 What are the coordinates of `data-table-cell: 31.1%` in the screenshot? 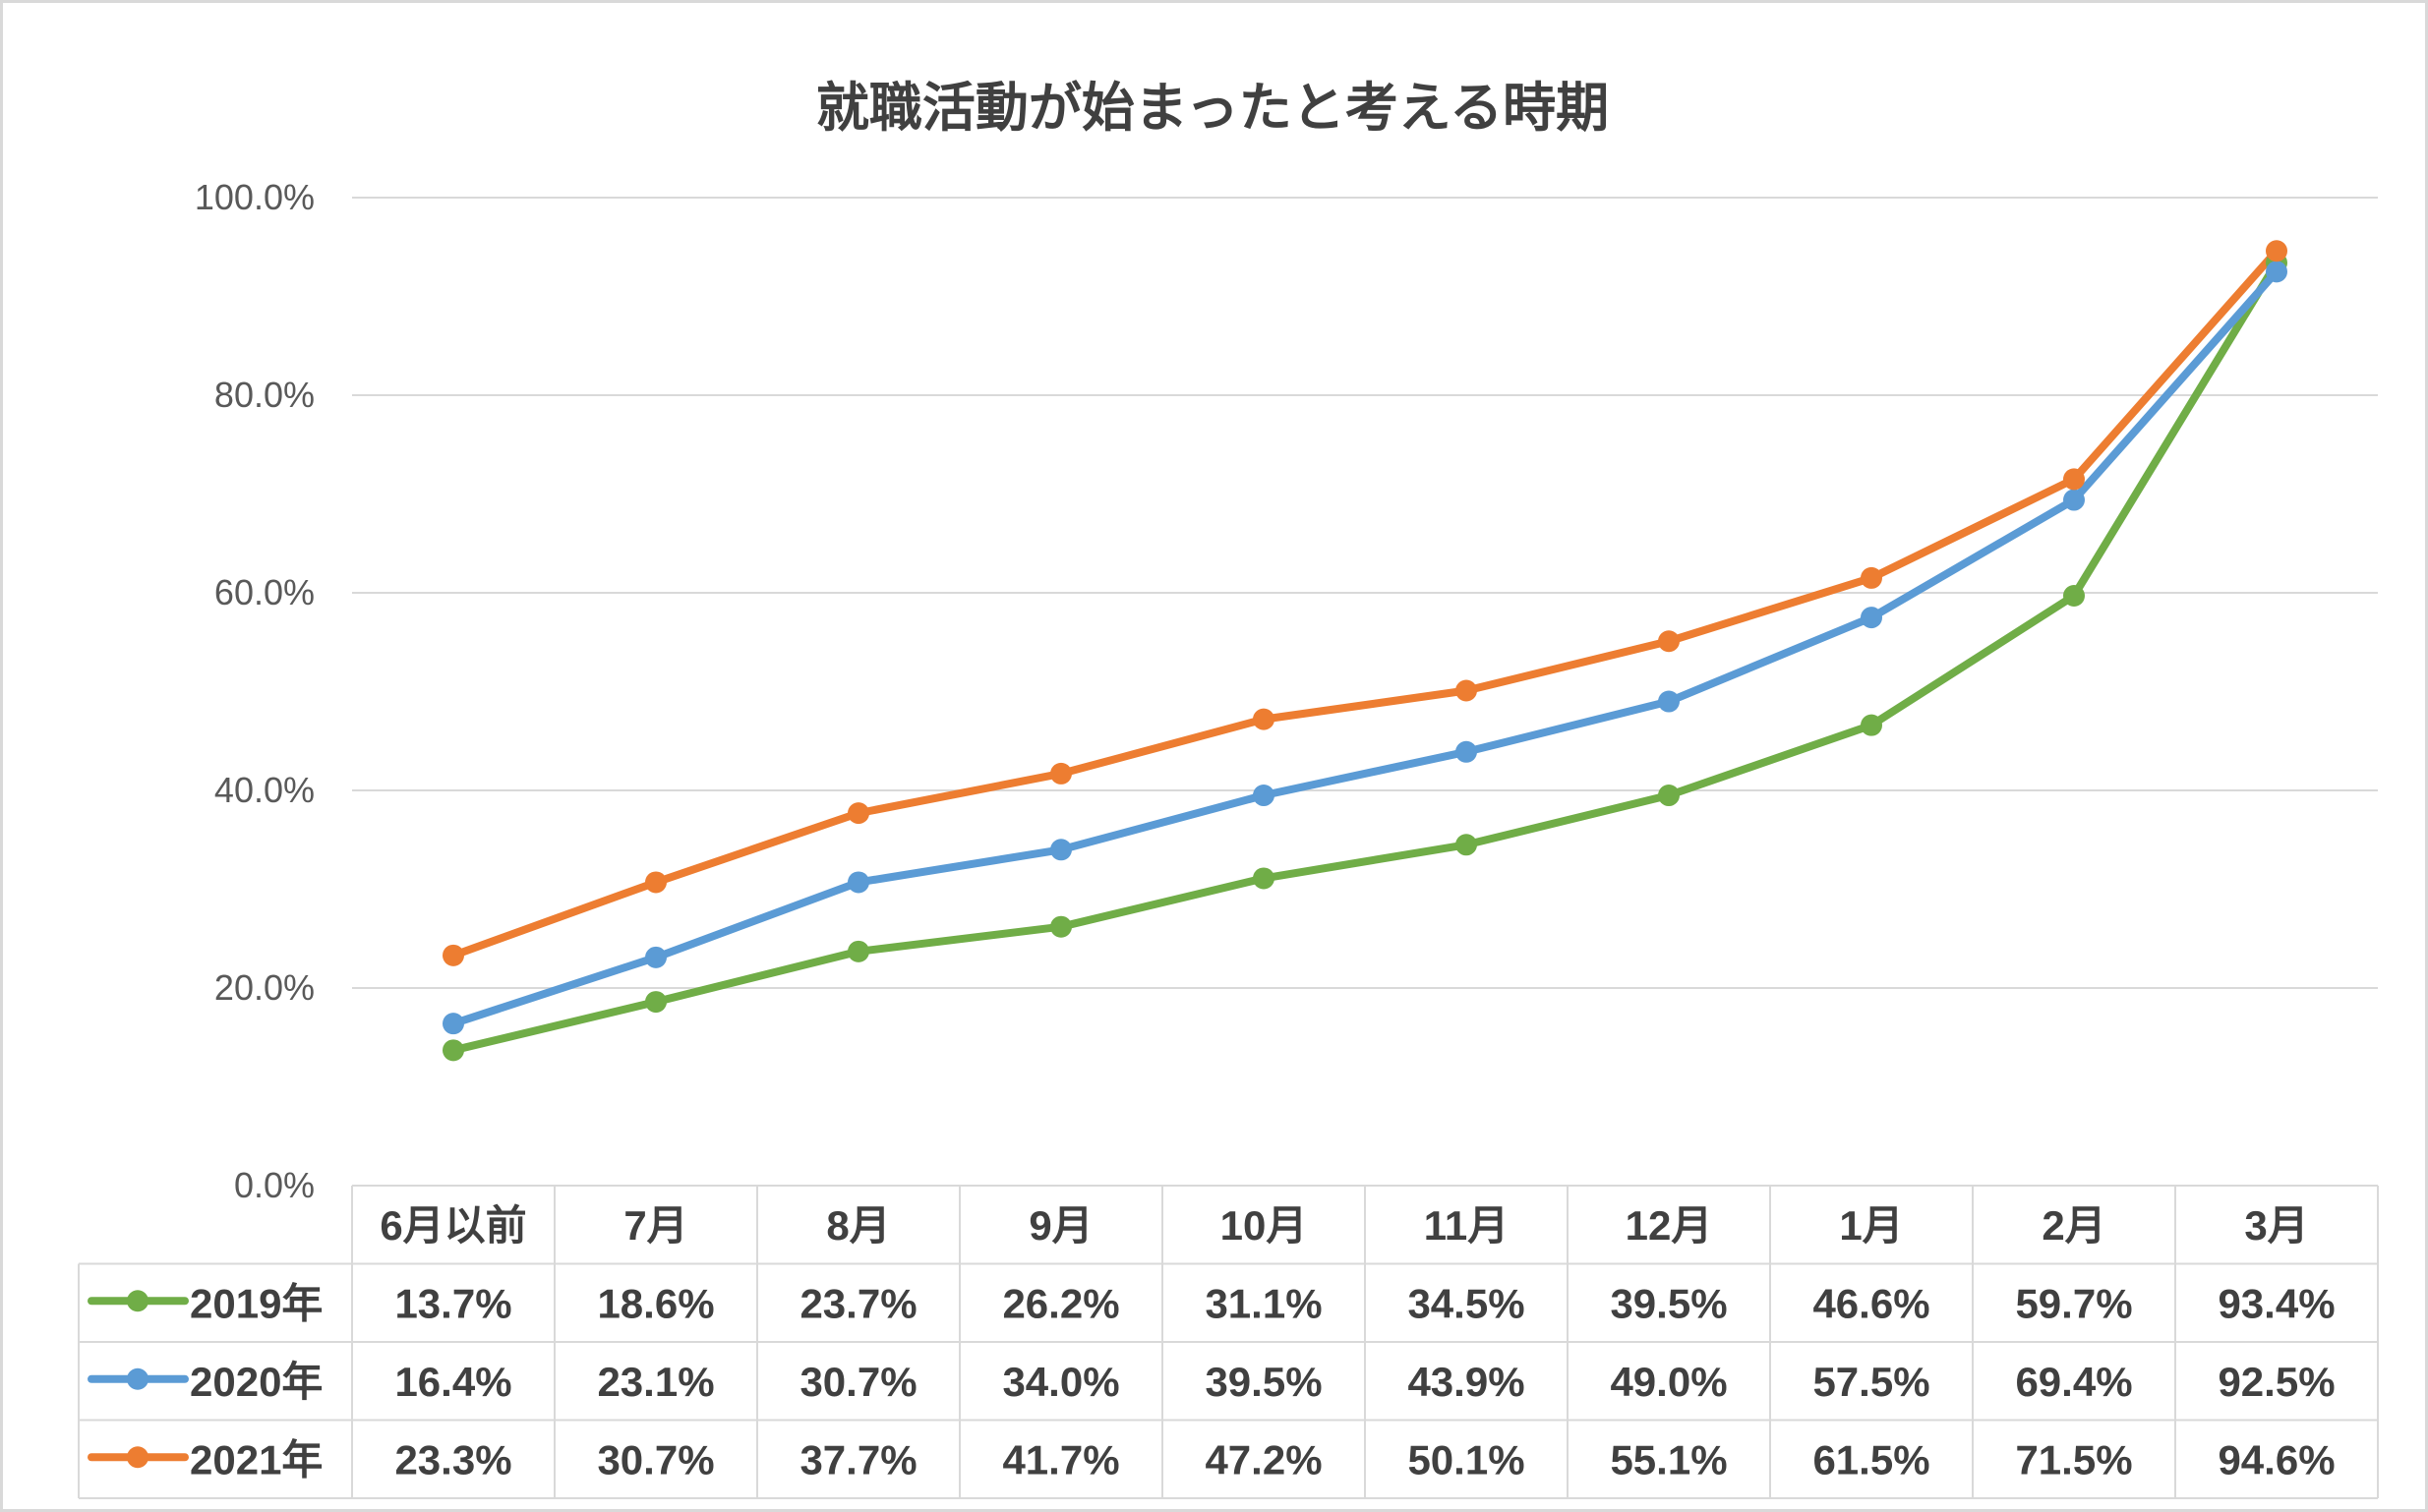 It's located at (1263, 1303).